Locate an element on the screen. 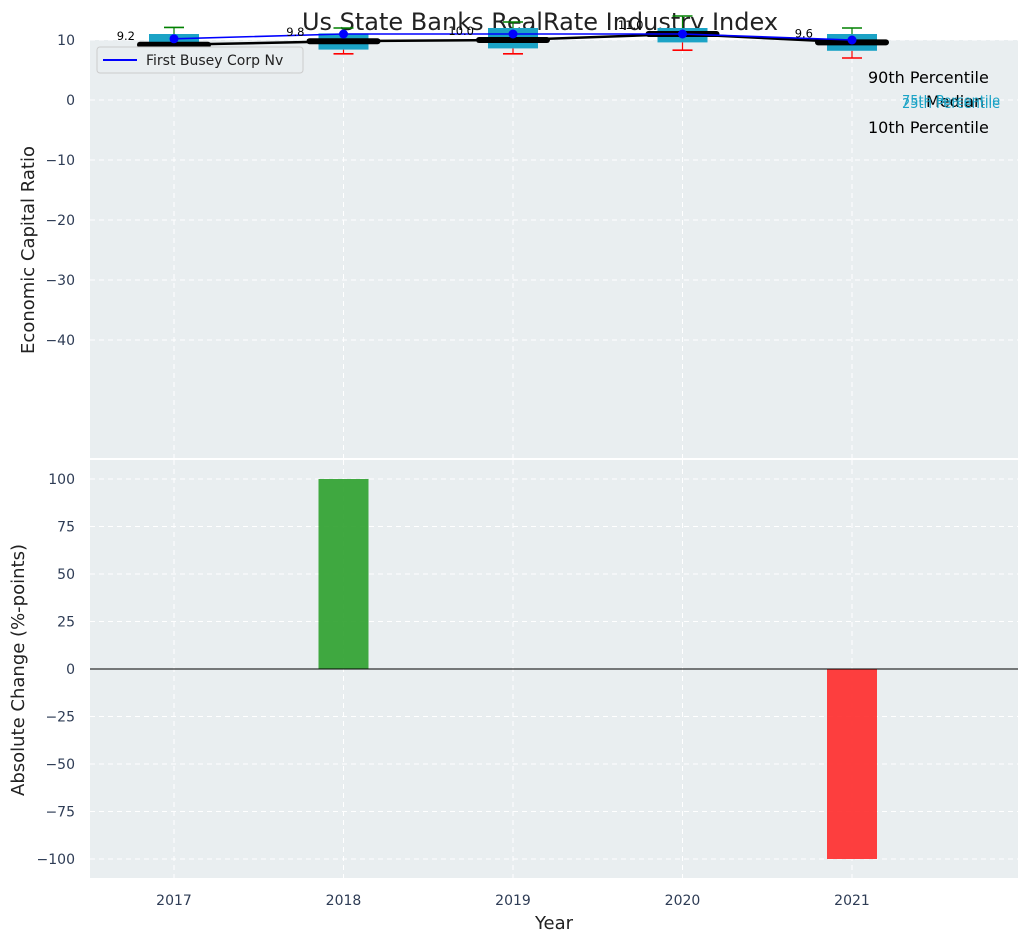  annotation-25th-percentile: 25th Percentile is located at coordinates (951, 104).